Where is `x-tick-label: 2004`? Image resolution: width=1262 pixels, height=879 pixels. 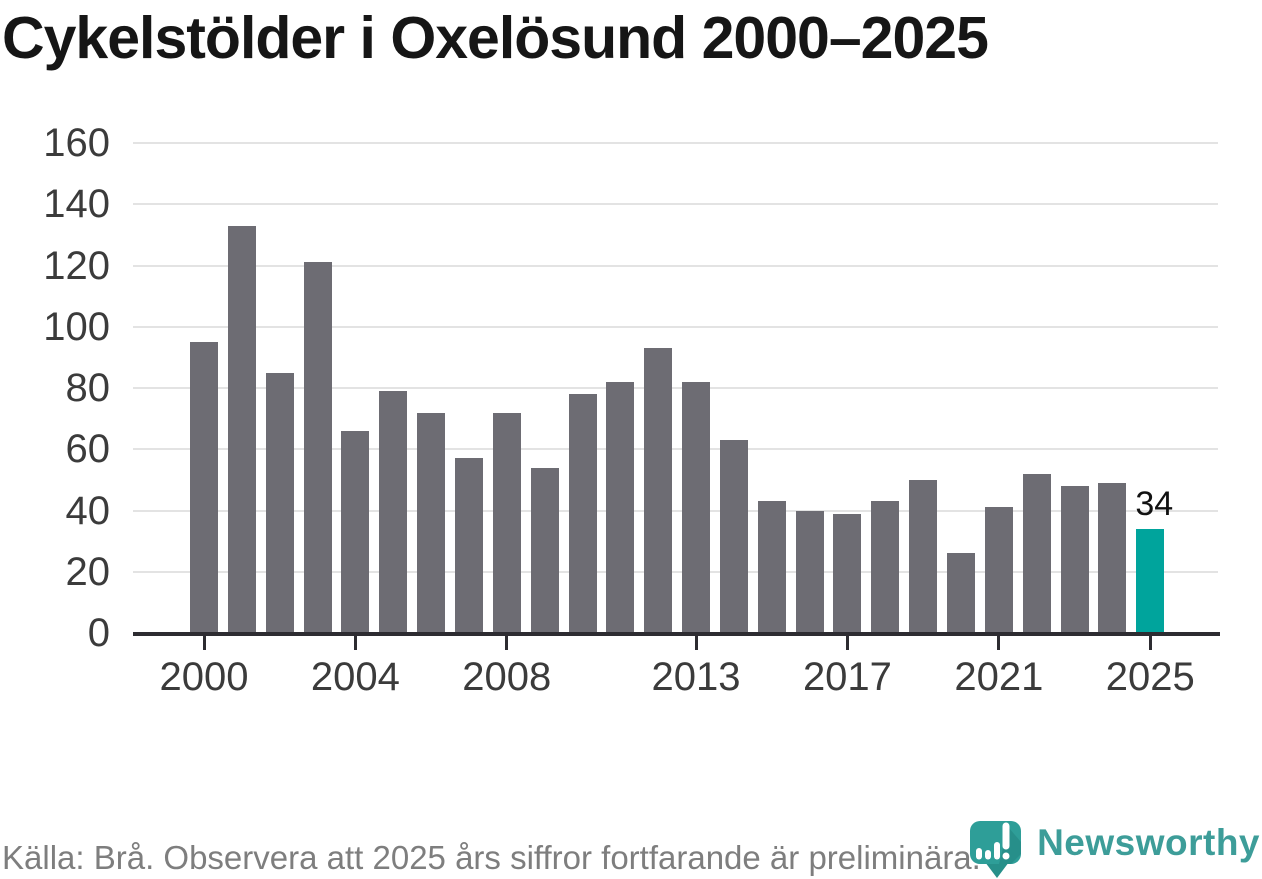 x-tick-label: 2004 is located at coordinates (355, 677).